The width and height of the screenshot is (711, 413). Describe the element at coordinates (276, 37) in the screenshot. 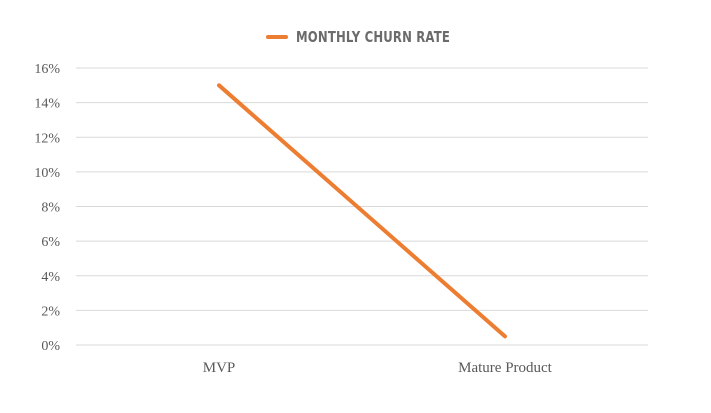

I see `legend-swatch` at that location.